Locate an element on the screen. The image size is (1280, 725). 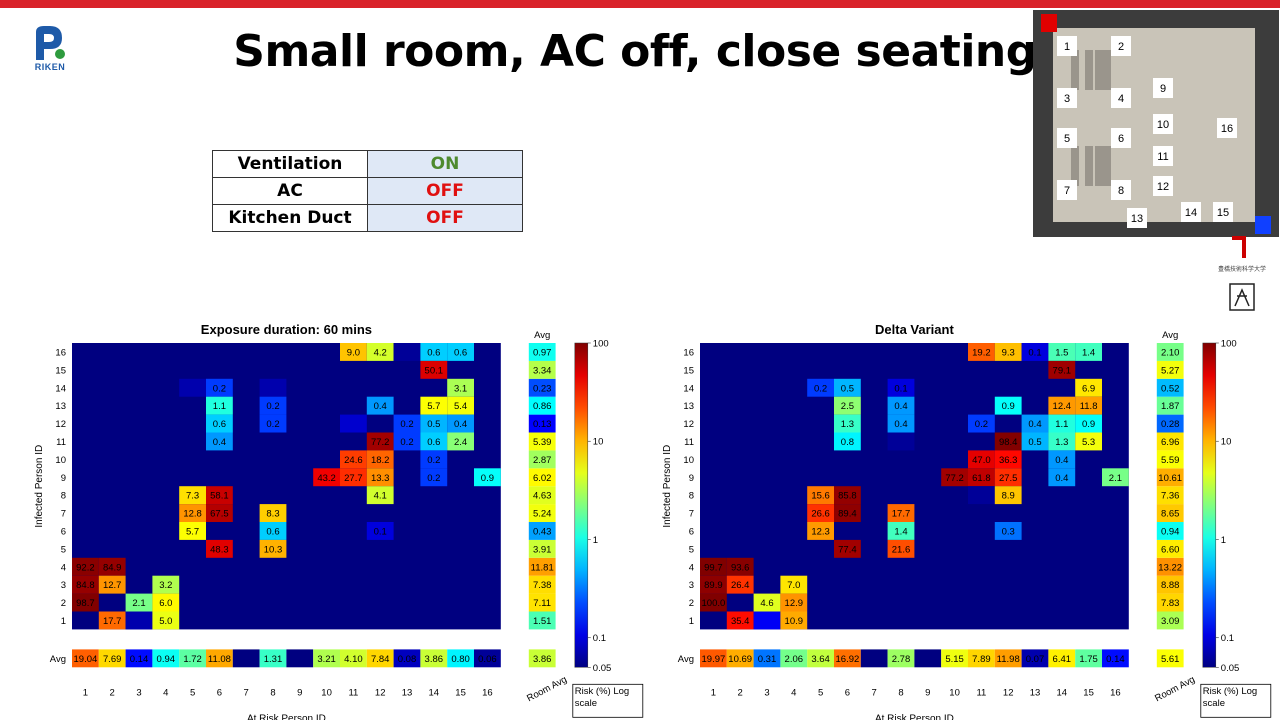
y-tick-label: 15 is located at coordinates (60, 370).